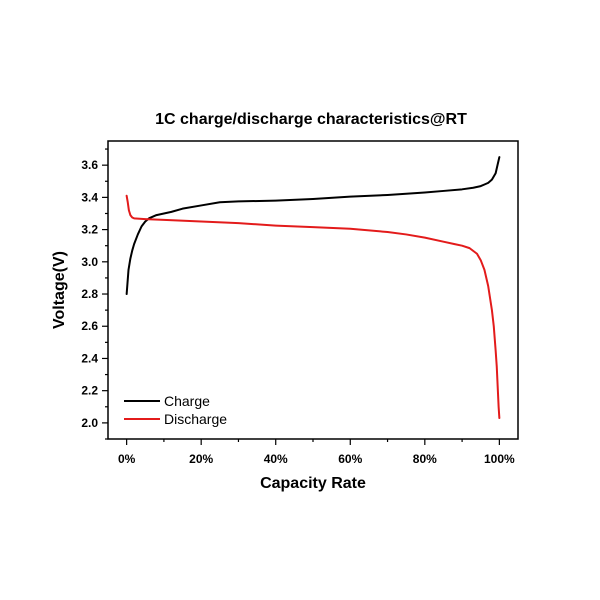  I want to click on y-tick-label: 3.2, so click(89, 230).